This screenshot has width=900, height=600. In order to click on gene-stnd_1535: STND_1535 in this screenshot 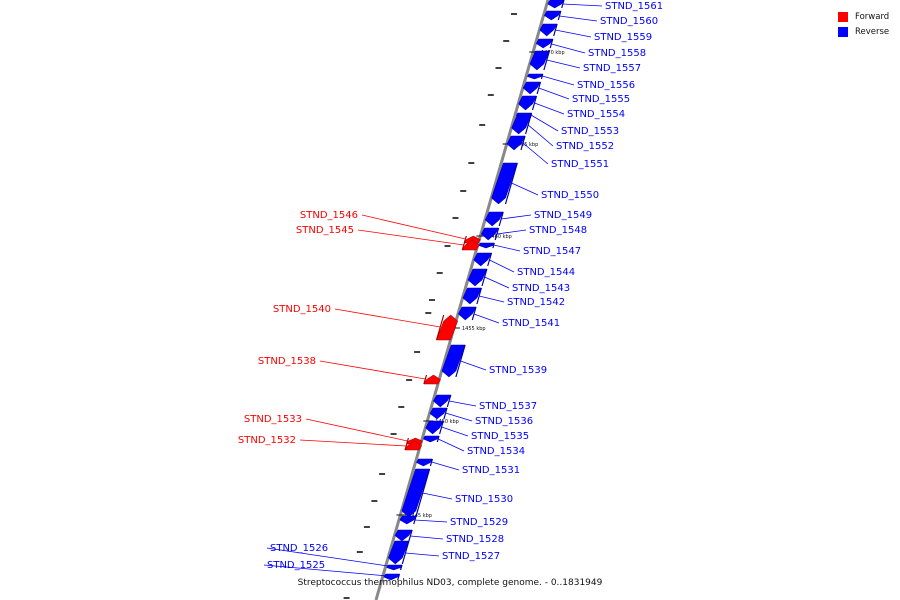, I will do `click(477, 431)`.